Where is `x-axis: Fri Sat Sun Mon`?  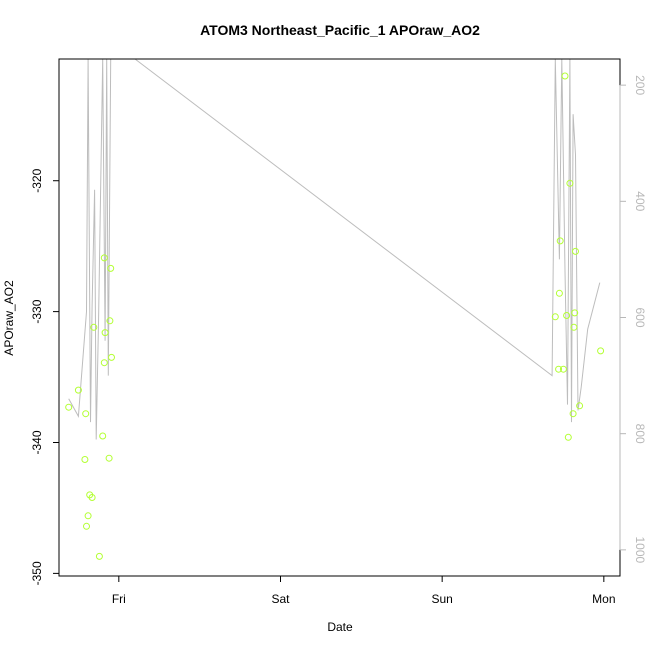 x-axis: Fri Sat Sun Mon is located at coordinates (364, 590).